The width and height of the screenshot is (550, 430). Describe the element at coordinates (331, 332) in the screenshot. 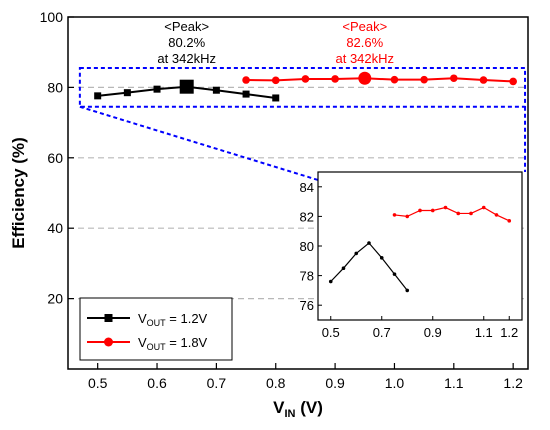

I see `inset-x-tick-label: 0.5` at that location.